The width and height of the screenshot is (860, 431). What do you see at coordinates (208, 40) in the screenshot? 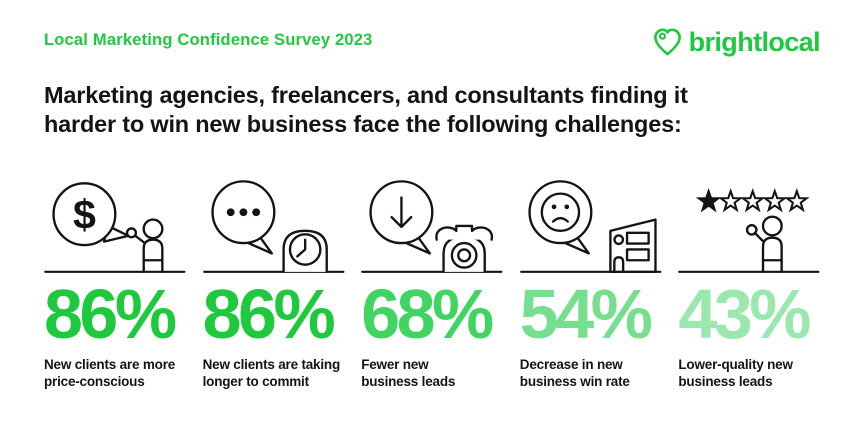
I see `survey-title: Local Marketing Confidence Survey 2023` at bounding box center [208, 40].